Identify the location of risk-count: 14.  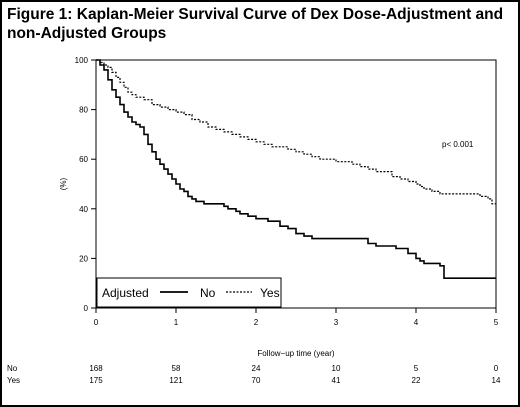
(496, 380).